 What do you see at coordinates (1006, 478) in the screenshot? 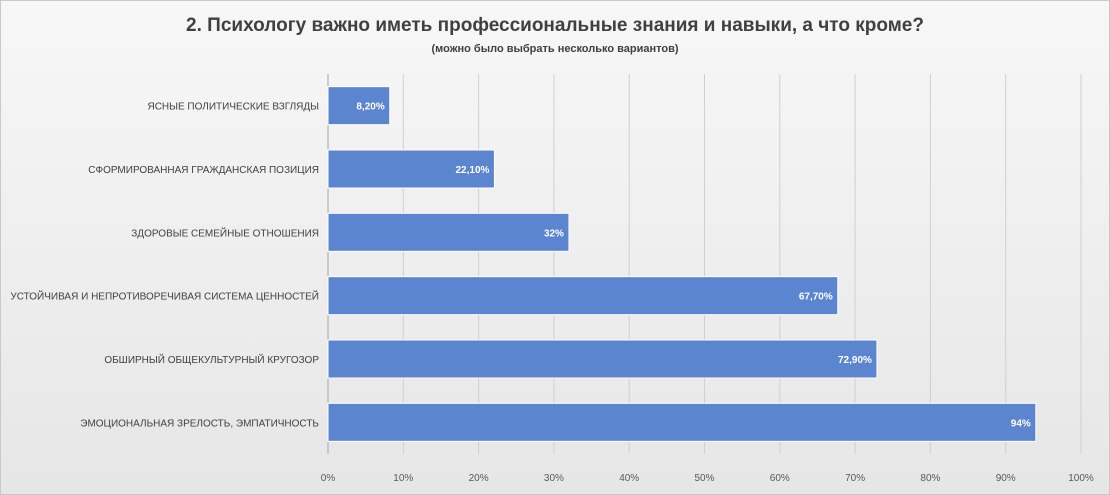
I see `x-tick-label: 90%` at bounding box center [1006, 478].